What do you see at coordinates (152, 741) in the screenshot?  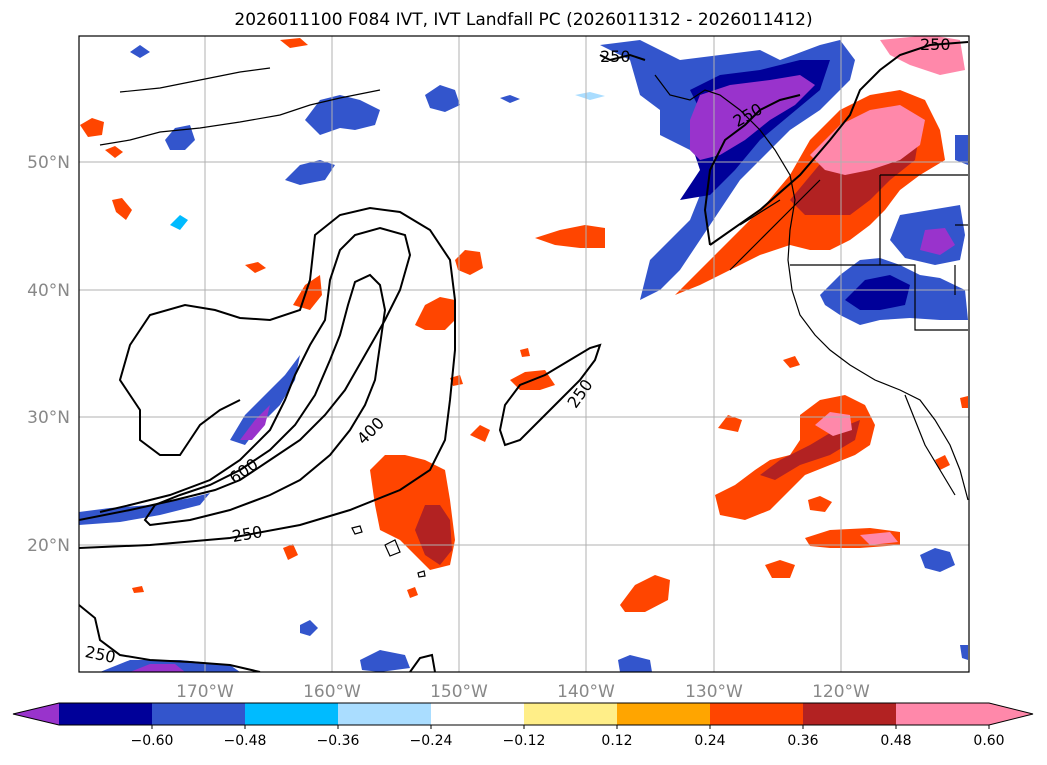 I see `colorbar-tick-label: −0.60` at bounding box center [152, 741].